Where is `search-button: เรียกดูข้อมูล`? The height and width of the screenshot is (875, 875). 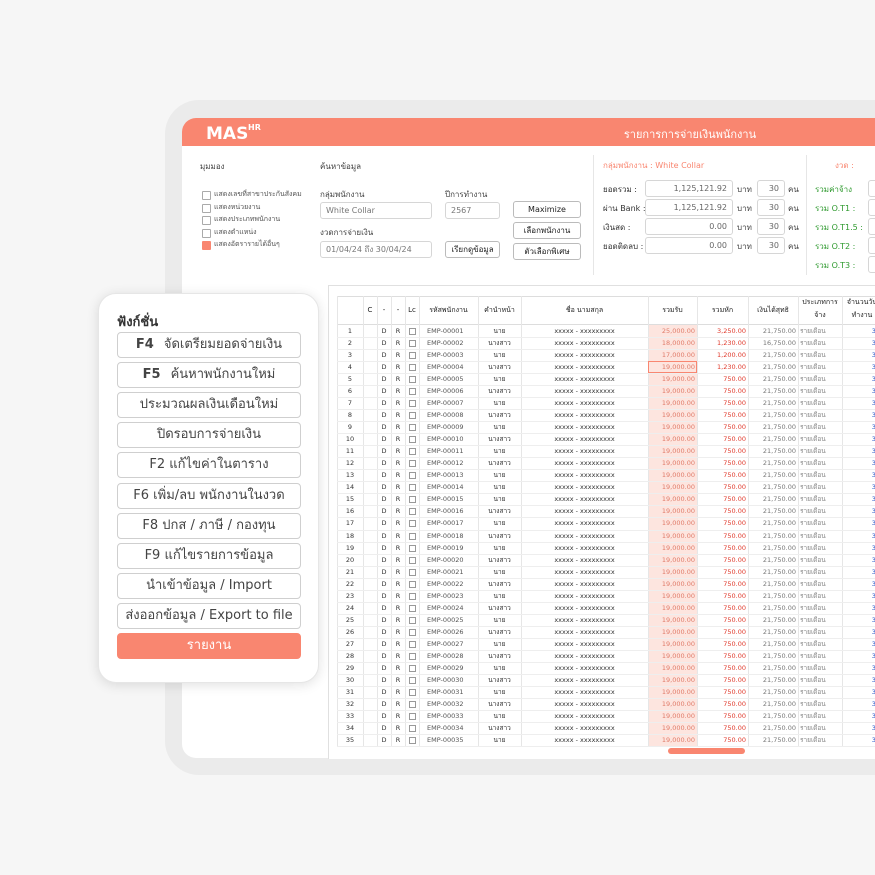
search-button: เรียกดูข้อมูล is located at coordinates (472, 249).